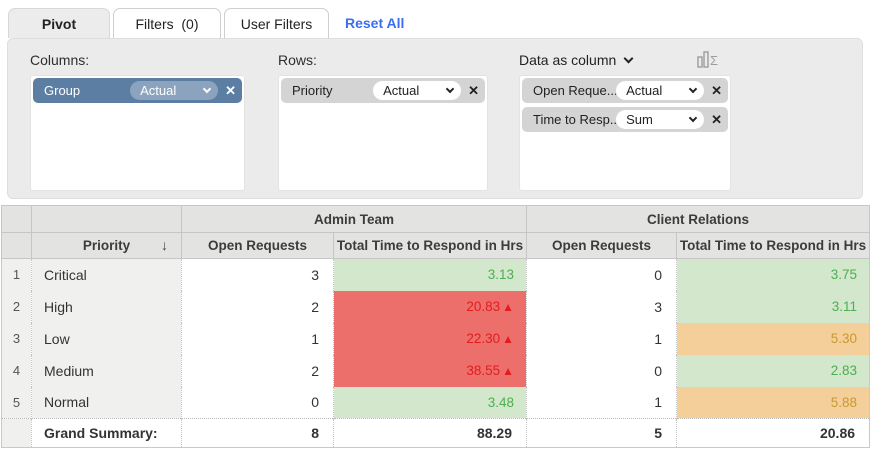  Describe the element at coordinates (773, 370) in the screenshot. I see `total-time-cell: 2.83` at that location.